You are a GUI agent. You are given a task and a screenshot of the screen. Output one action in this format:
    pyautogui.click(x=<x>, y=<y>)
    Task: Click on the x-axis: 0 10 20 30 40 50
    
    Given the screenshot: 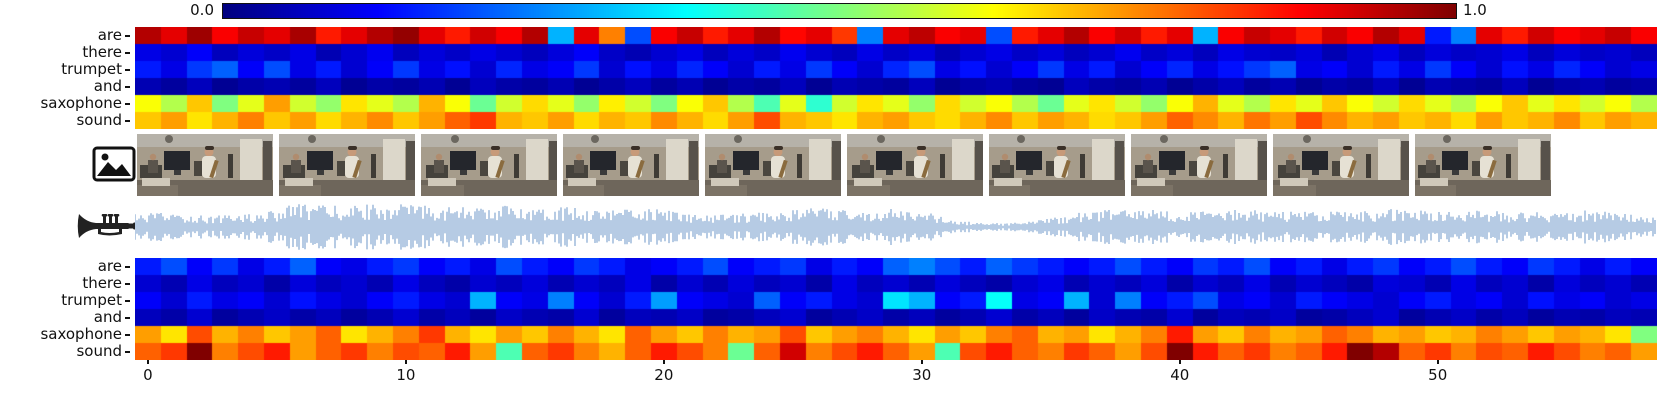 What is the action you would take?
    pyautogui.click(x=830, y=375)
    